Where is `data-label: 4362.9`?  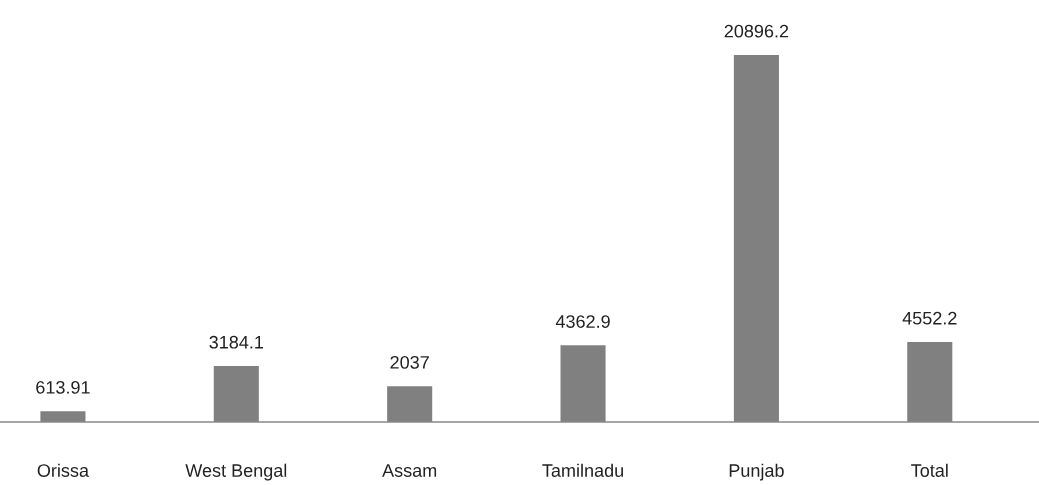
data-label: 4362.9 is located at coordinates (582, 321).